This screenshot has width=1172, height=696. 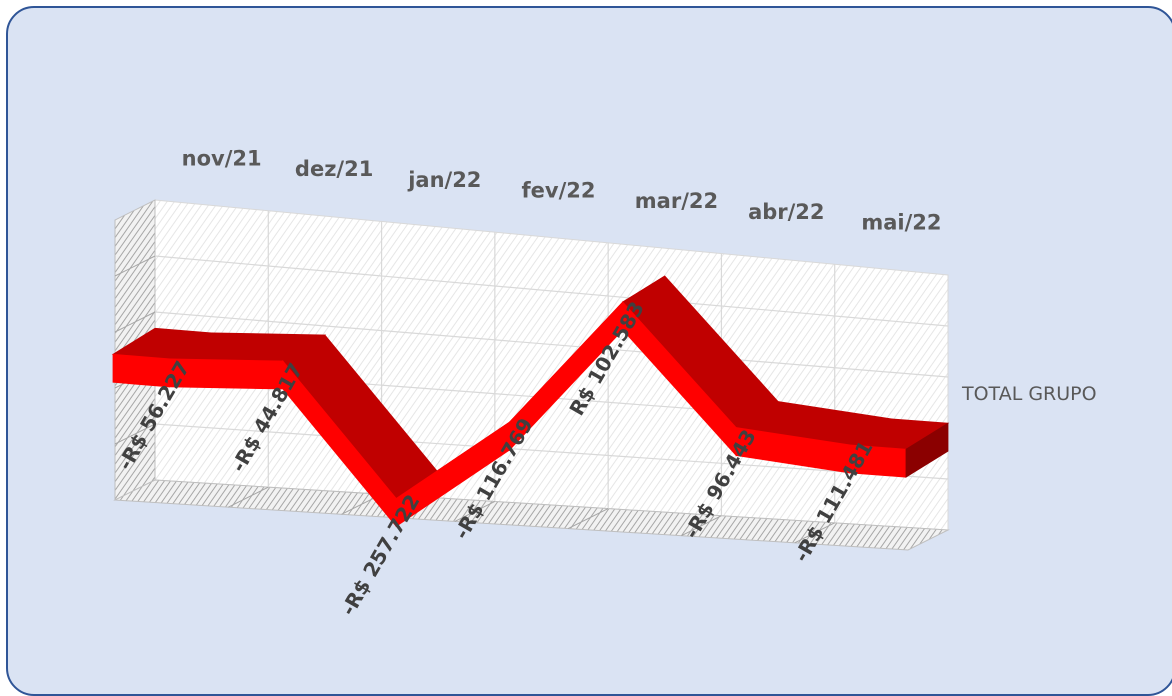 I want to click on x-tick-label: abr/22, so click(x=786, y=212).